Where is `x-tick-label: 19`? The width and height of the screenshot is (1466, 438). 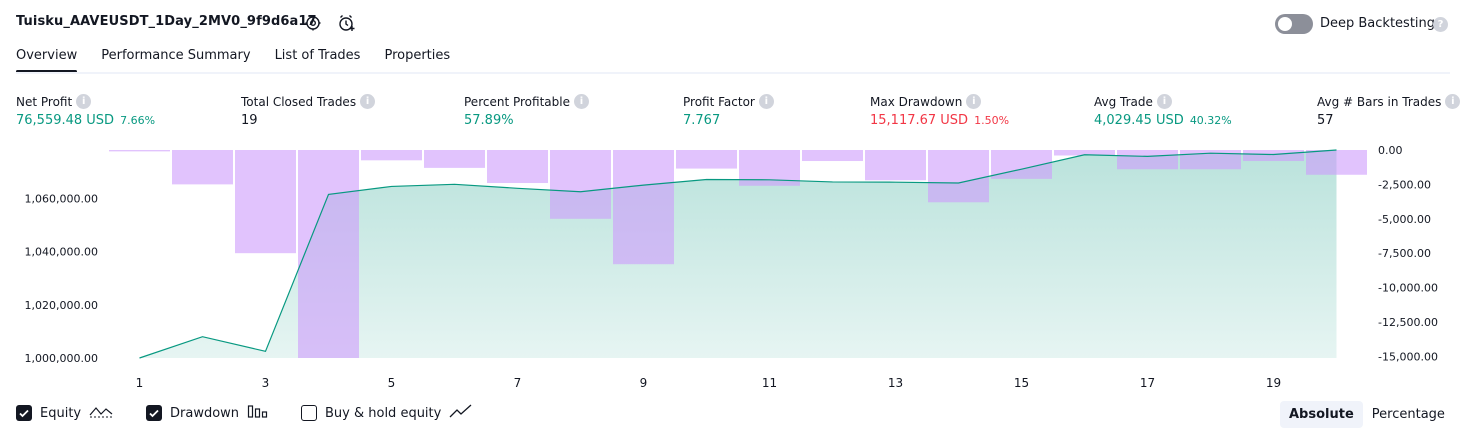
x-tick-label: 19 is located at coordinates (1273, 383).